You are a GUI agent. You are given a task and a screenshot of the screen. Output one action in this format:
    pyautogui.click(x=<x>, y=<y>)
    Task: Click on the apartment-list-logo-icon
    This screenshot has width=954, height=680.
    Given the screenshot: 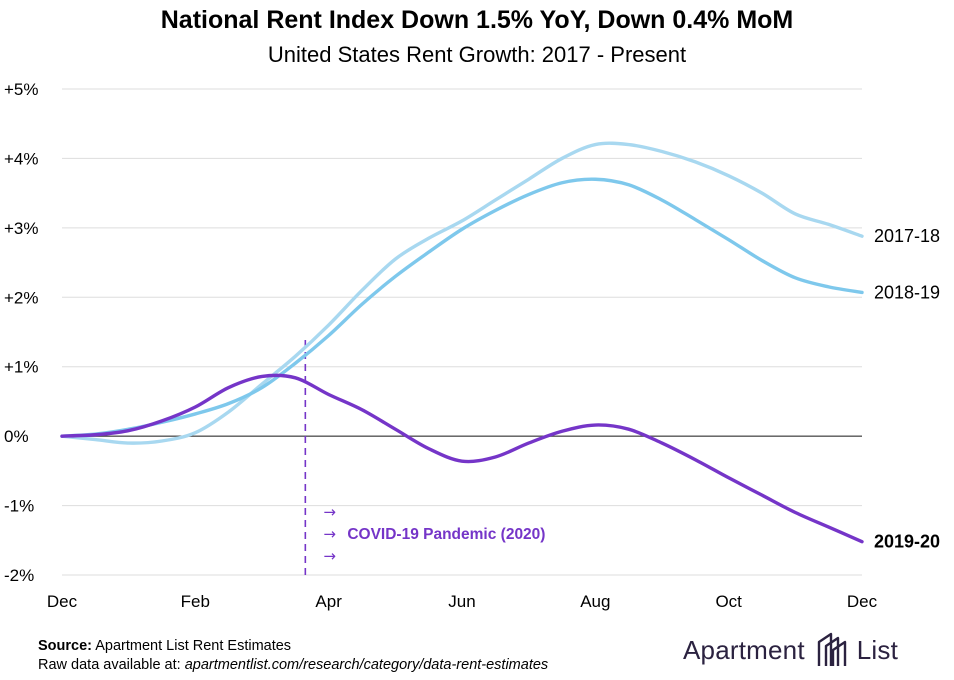 What is the action you would take?
    pyautogui.click(x=831, y=649)
    